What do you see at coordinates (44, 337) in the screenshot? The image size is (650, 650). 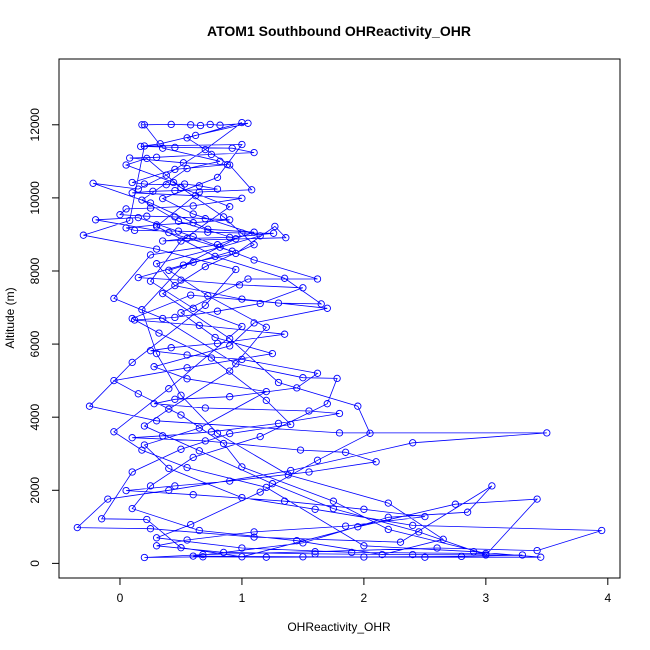 I see `y-axis: 0 2000 4000 6000 8000 10000 12000` at bounding box center [44, 337].